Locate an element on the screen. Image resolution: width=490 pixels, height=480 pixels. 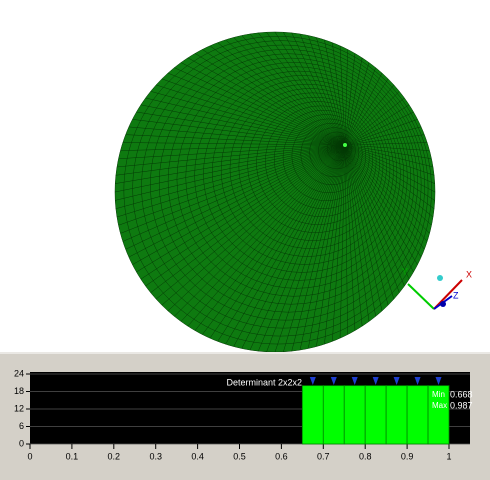
axis-label: X is located at coordinates (469, 274).